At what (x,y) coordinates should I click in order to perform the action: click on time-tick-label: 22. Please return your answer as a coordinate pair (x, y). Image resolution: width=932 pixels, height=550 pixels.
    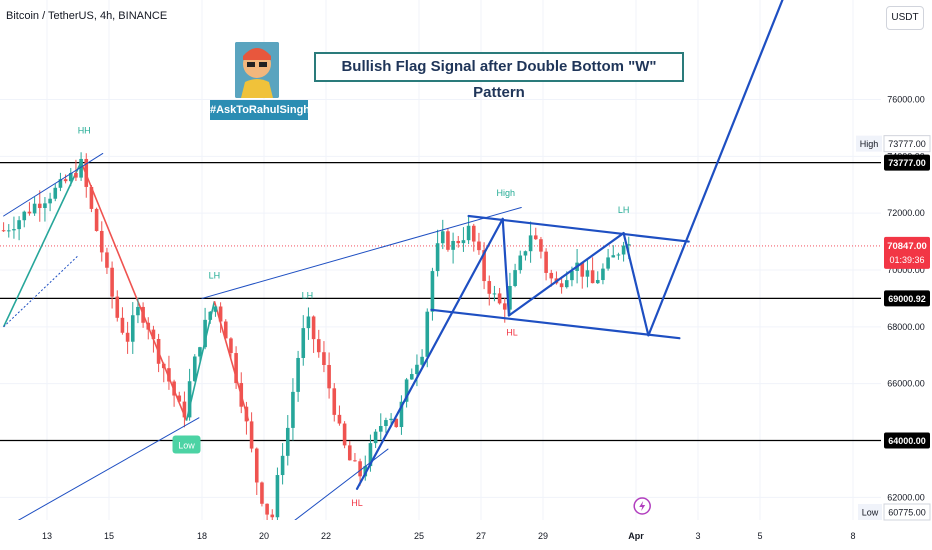
    Looking at the image, I should click on (326, 536).